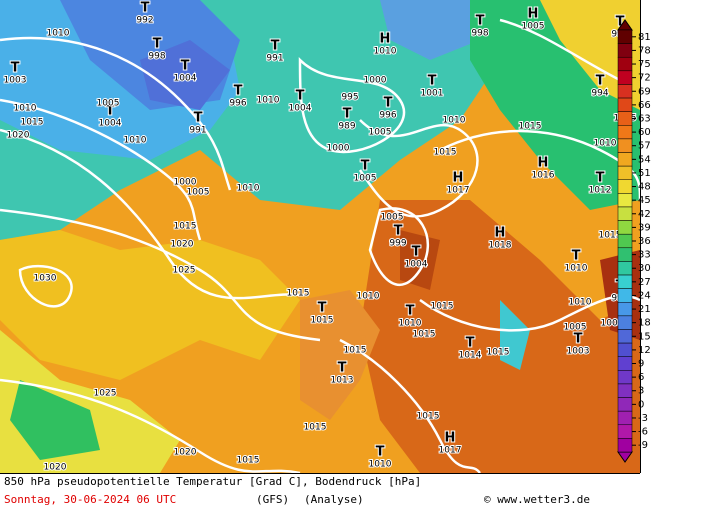  What do you see at coordinates (644, 146) in the screenshot?
I see `colorbar-label: 57` at bounding box center [644, 146].